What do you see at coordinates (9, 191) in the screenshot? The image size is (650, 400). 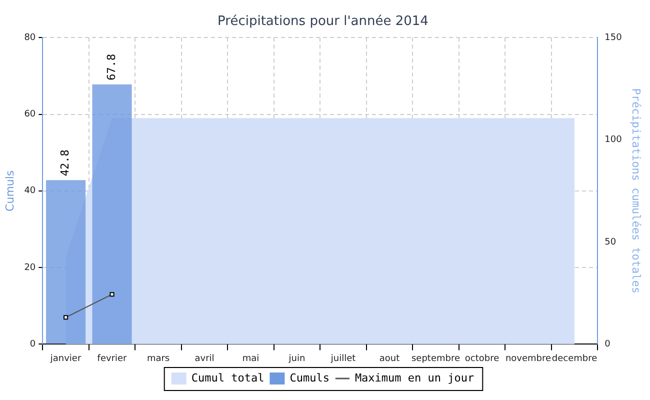 I see `y-axis-title: Cumuls` at bounding box center [9, 191].